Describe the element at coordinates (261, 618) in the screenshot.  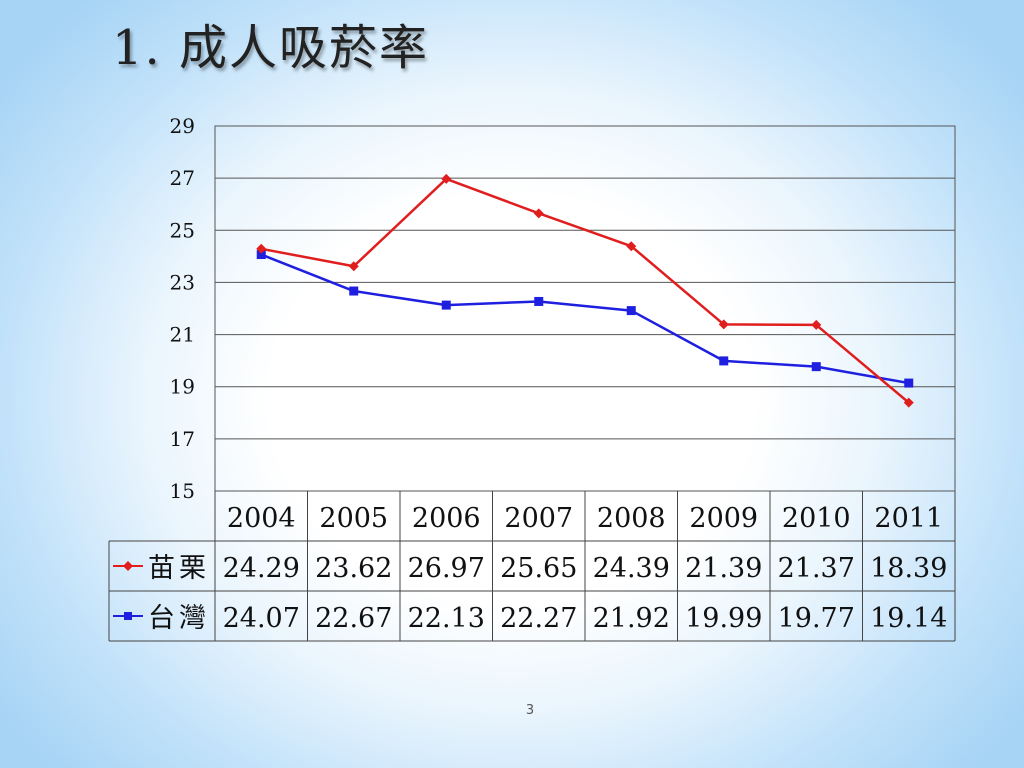
I see `data-table-value: 24.07` at that location.